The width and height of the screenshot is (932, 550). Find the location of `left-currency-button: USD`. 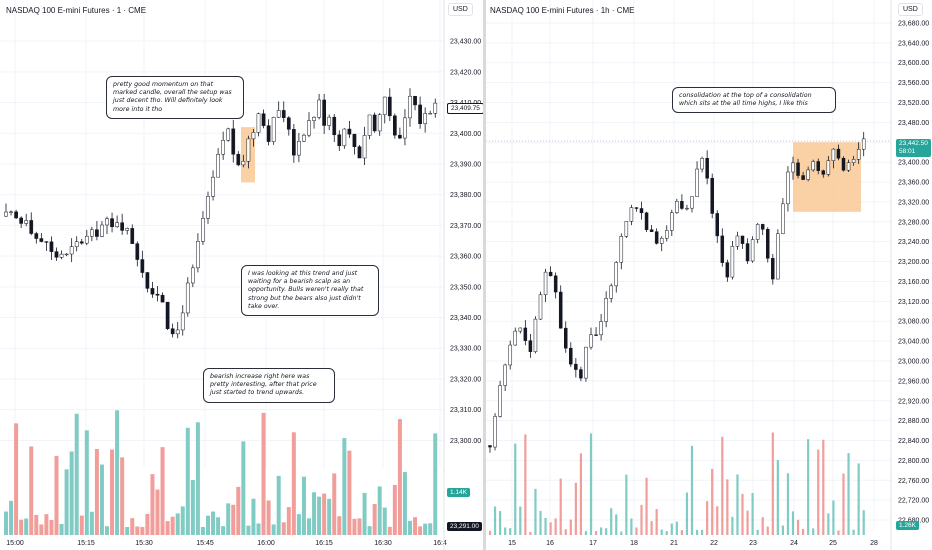

left-currency-button: USD is located at coordinates (460, 9).